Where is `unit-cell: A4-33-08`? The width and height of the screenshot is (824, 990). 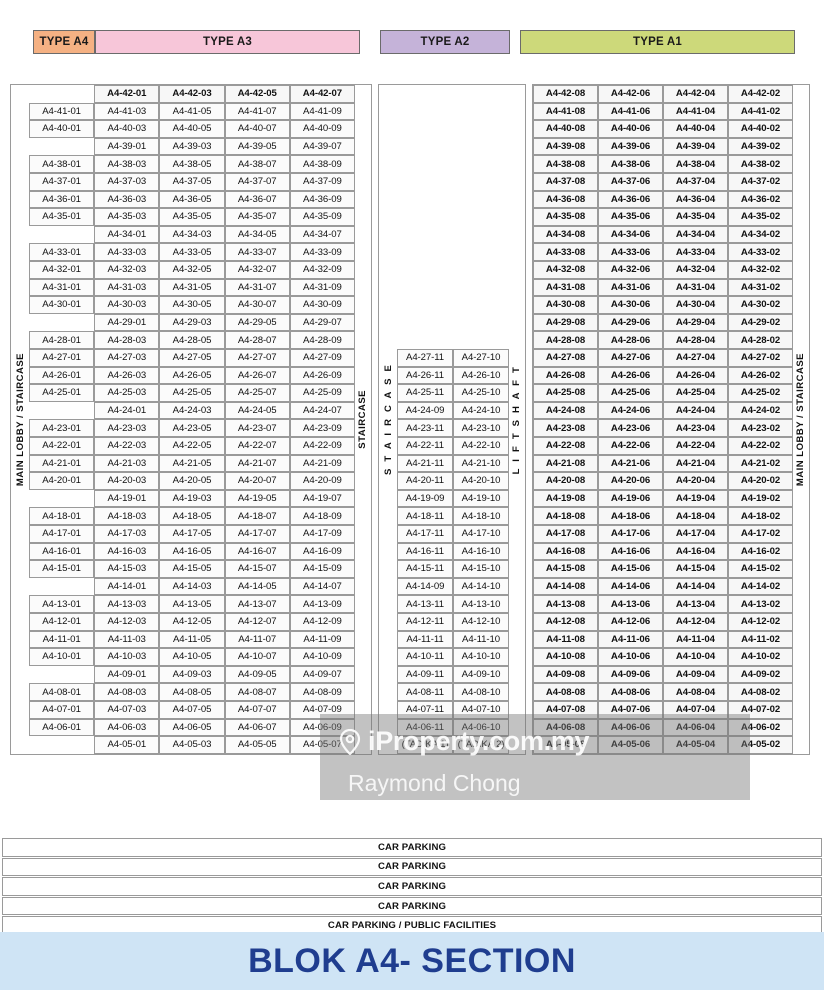 unit-cell: A4-33-08 is located at coordinates (565, 252).